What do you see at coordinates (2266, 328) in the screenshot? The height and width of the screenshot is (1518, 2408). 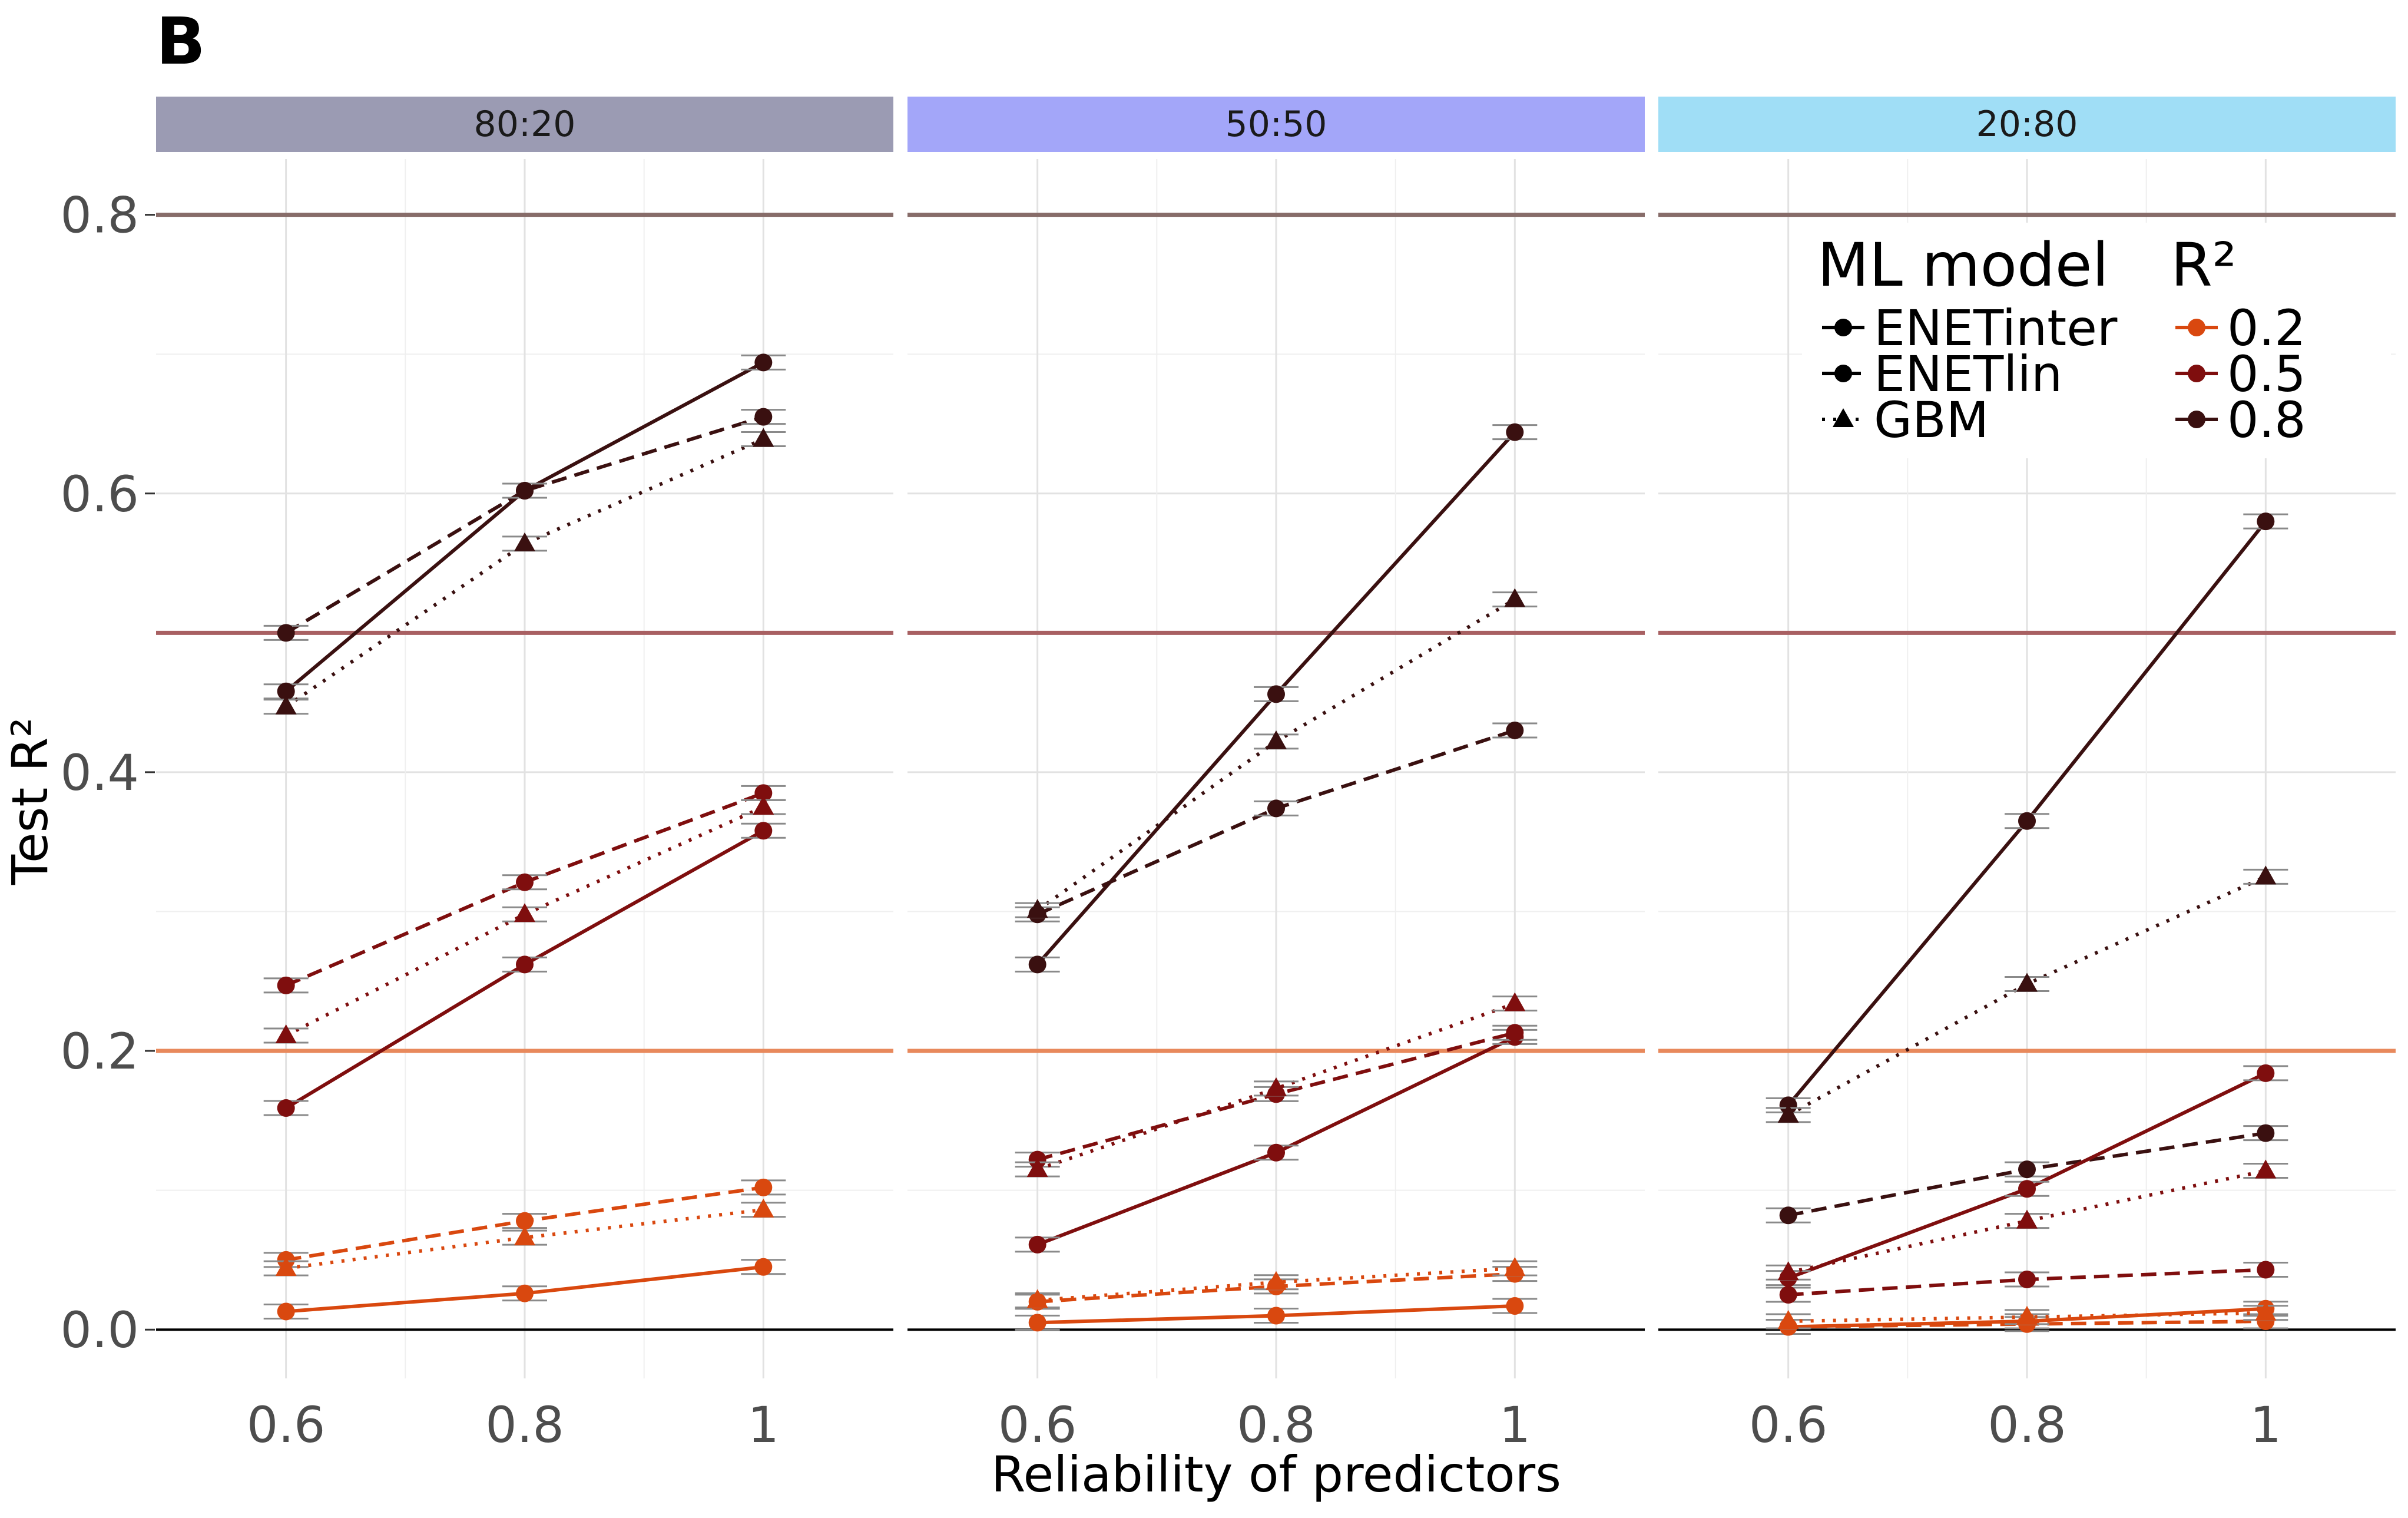 I see `legend-label-r2: 0.2` at bounding box center [2266, 328].